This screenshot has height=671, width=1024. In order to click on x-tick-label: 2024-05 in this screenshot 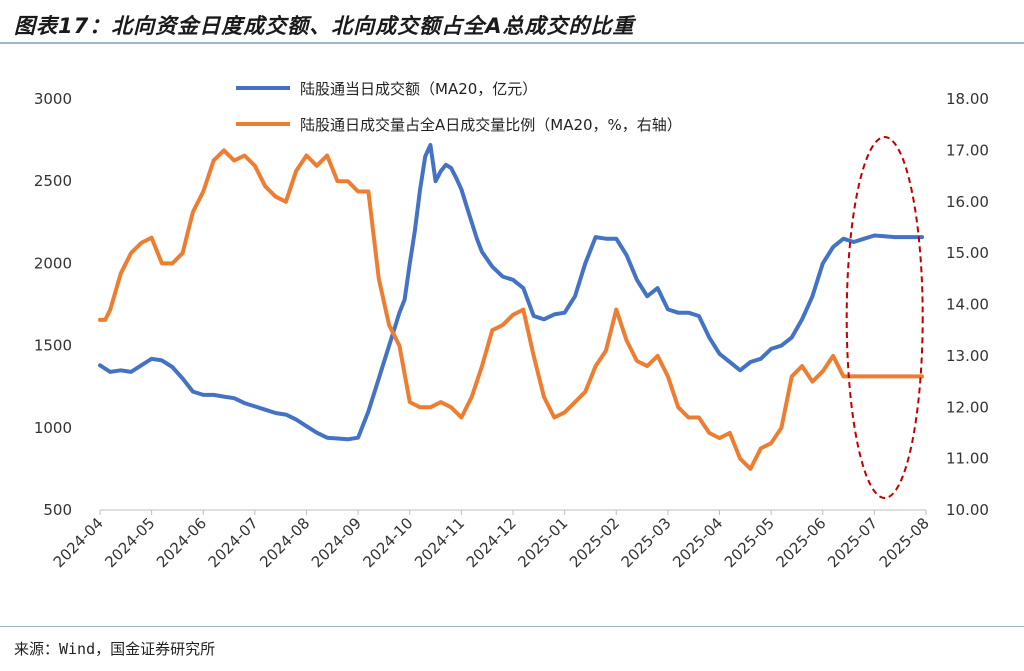, I will do `click(129, 542)`.